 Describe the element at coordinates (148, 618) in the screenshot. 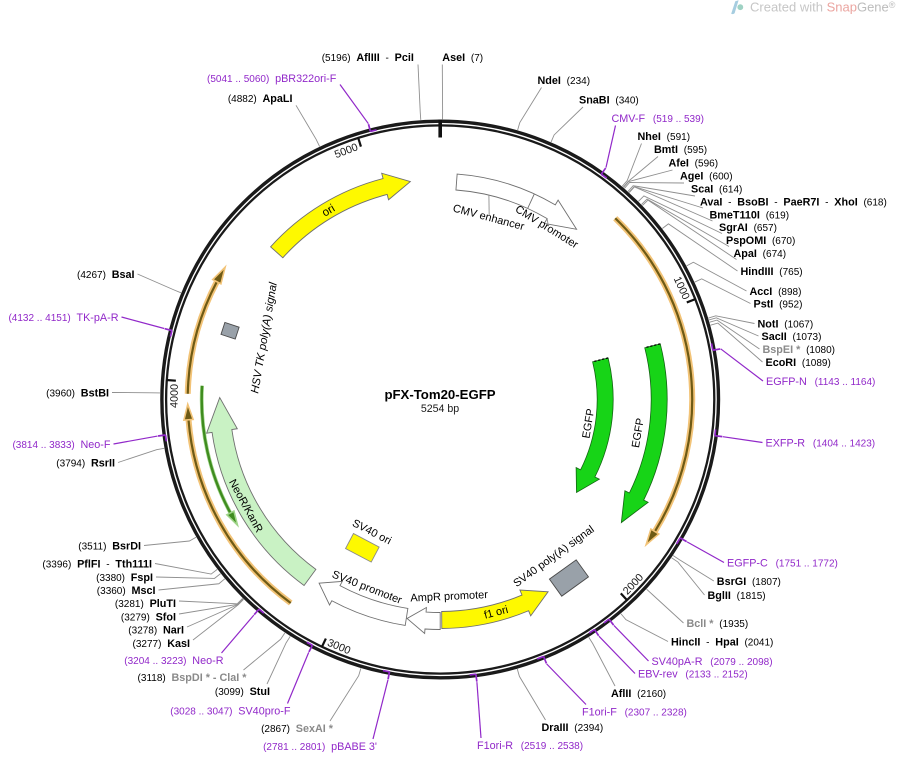

I see `svg-text: (3279) SfoI` at that location.